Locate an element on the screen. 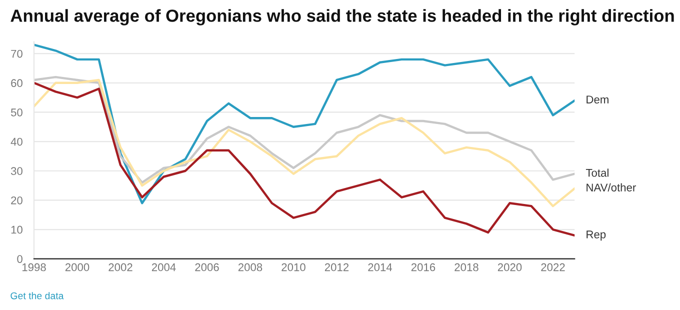 This screenshot has width=680, height=310. x-tick-label: 2012 is located at coordinates (336, 267).